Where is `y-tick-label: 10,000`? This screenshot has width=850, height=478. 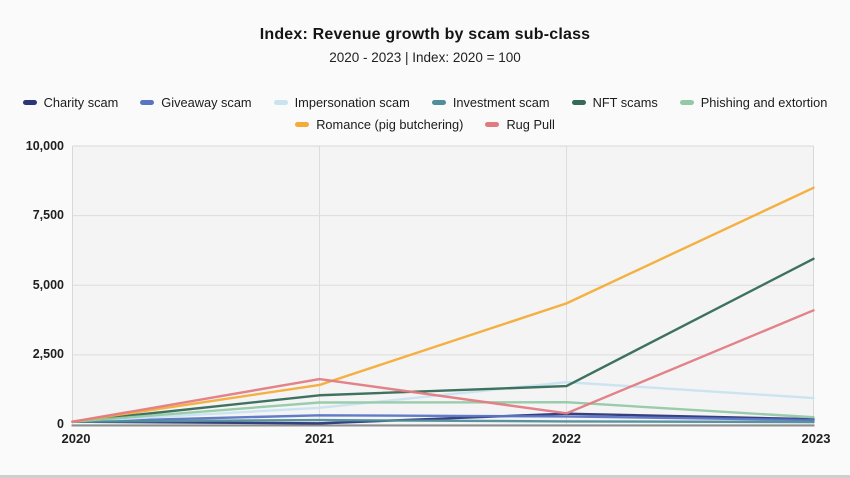 y-tick-label: 10,000 is located at coordinates (44, 145).